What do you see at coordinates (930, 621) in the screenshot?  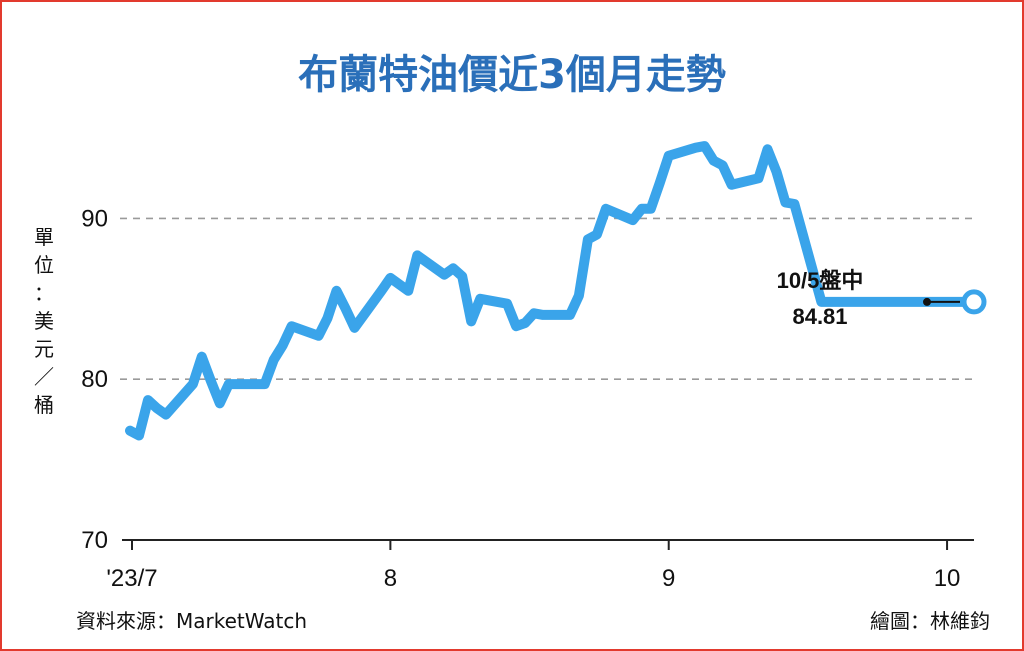 I see `credit-note: 繪圖：林維鈞` at bounding box center [930, 621].